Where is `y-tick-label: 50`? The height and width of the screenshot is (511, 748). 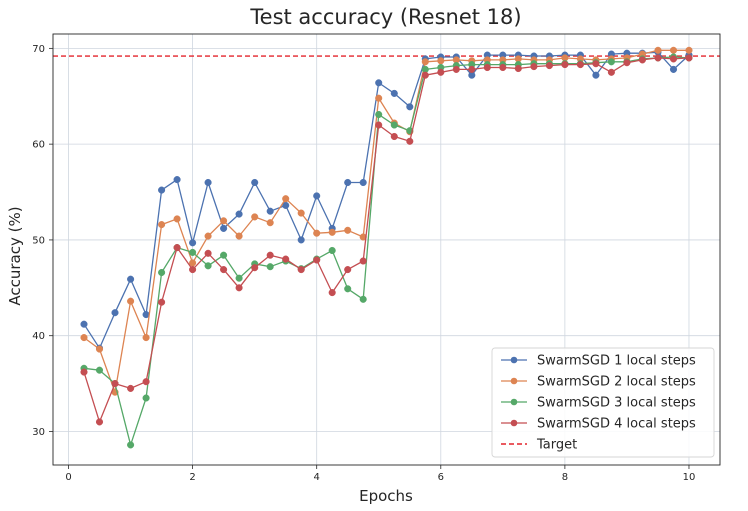 y-tick-label: 50 is located at coordinates (38, 240).